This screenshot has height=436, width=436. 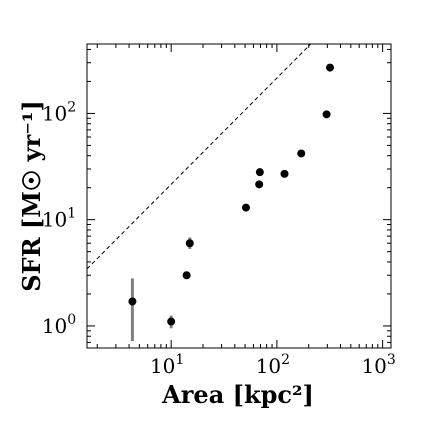 I want to click on y-tick-label: 10¹, so click(x=59, y=219).